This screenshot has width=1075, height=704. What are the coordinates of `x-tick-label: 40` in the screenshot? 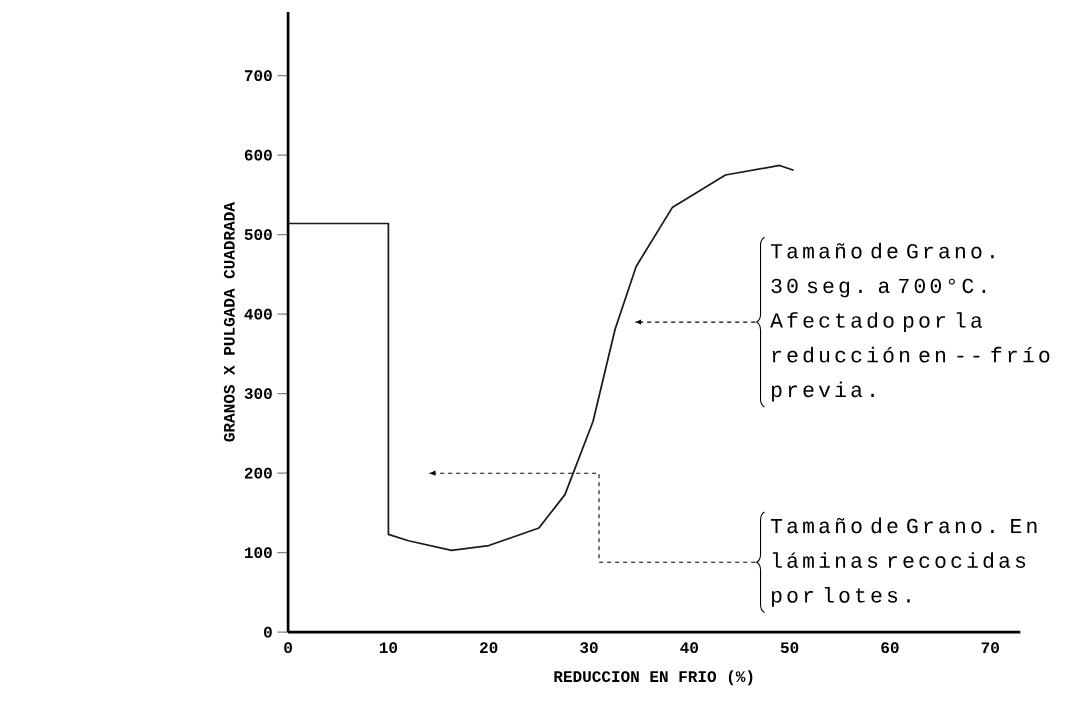 It's located at (689, 647).